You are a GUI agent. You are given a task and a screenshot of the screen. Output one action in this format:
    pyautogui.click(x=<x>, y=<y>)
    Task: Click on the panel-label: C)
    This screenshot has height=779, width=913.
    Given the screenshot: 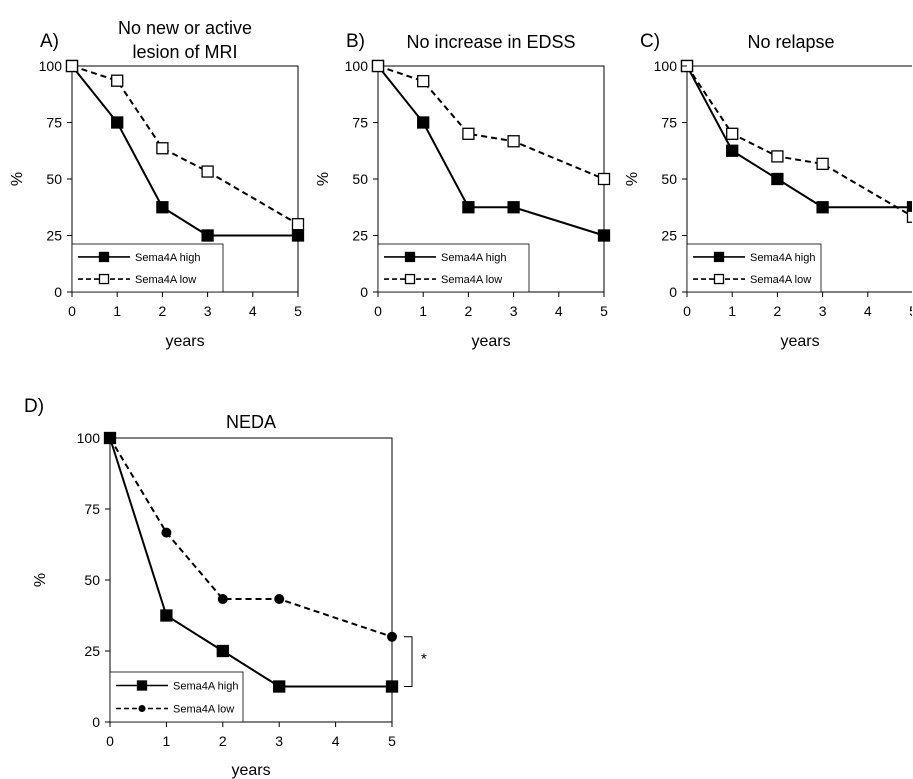 What is the action you would take?
    pyautogui.click(x=650, y=41)
    